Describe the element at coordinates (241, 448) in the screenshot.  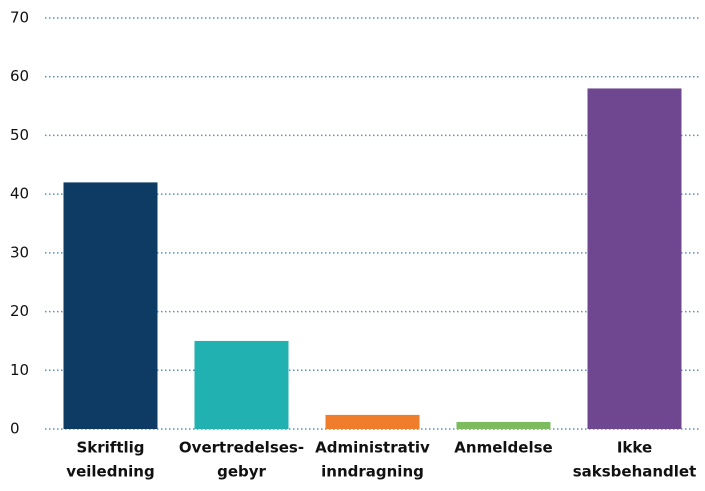
I see `x-tick-label: Overtredelses-` at that location.